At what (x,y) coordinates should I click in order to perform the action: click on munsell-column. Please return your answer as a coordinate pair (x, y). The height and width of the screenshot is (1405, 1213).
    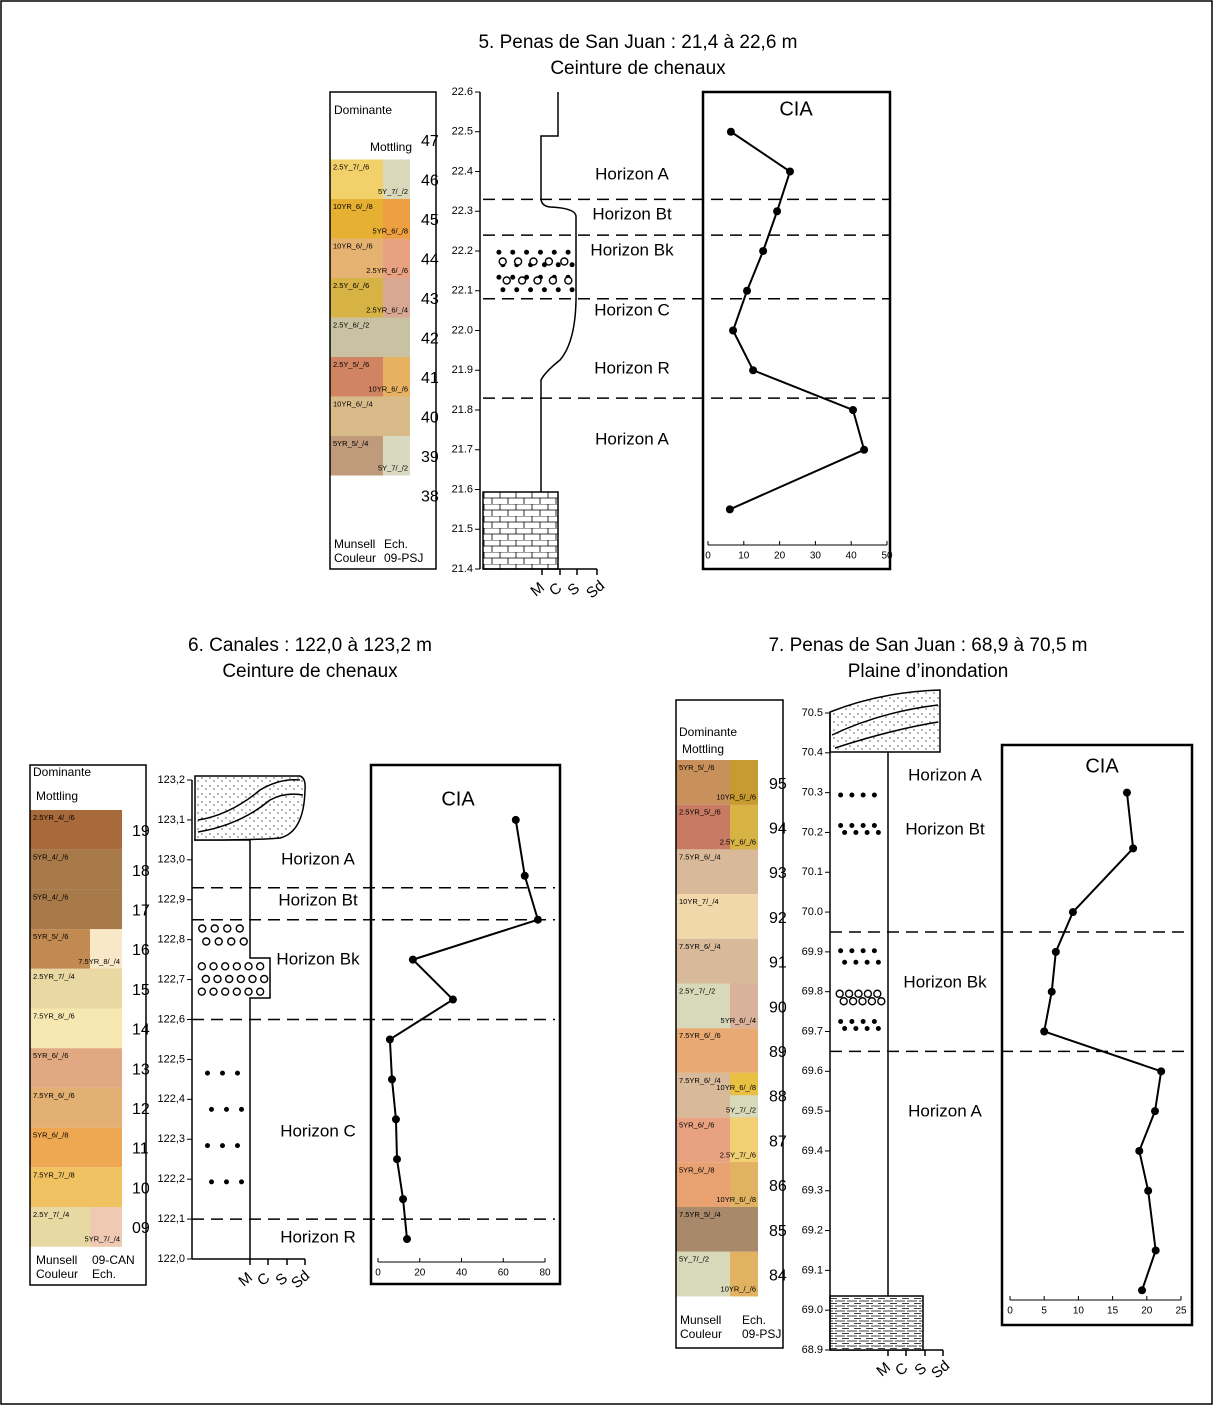
    Looking at the image, I should click on (383, 330).